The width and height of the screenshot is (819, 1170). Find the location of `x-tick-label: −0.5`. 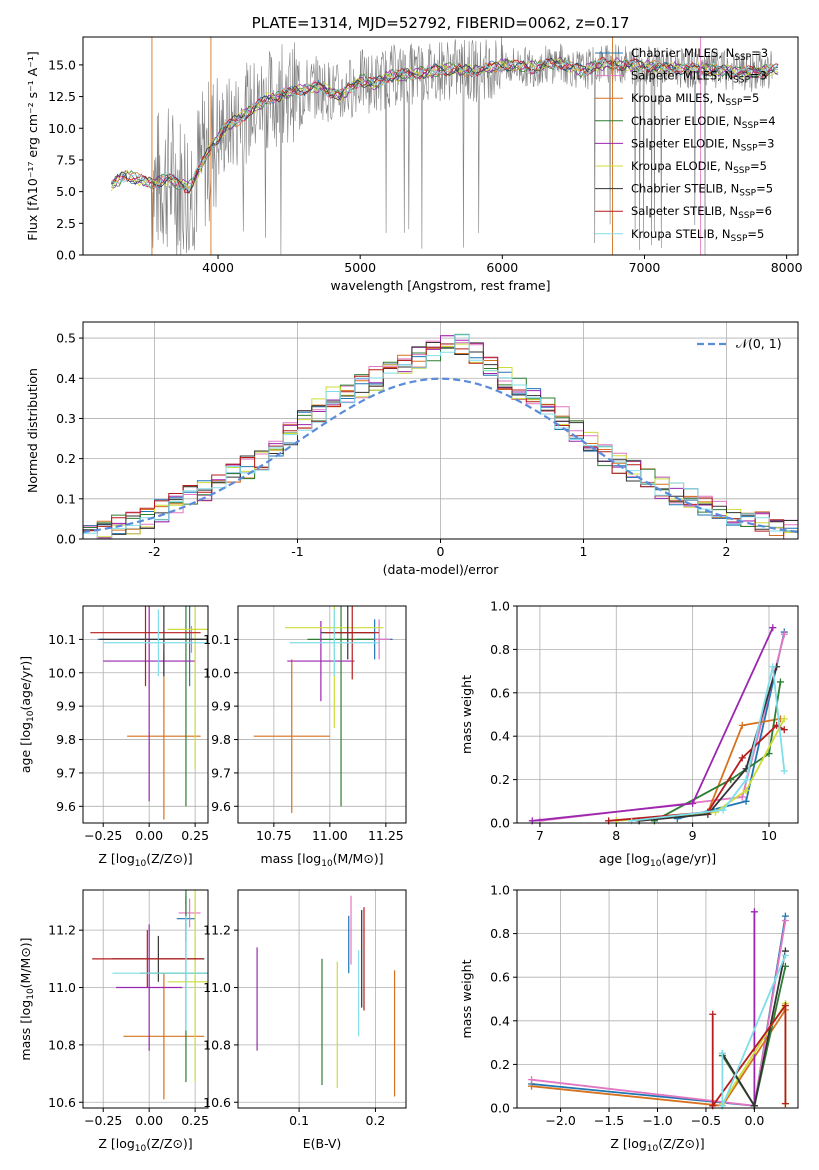

x-tick-label: −0.5 is located at coordinates (706, 1120).